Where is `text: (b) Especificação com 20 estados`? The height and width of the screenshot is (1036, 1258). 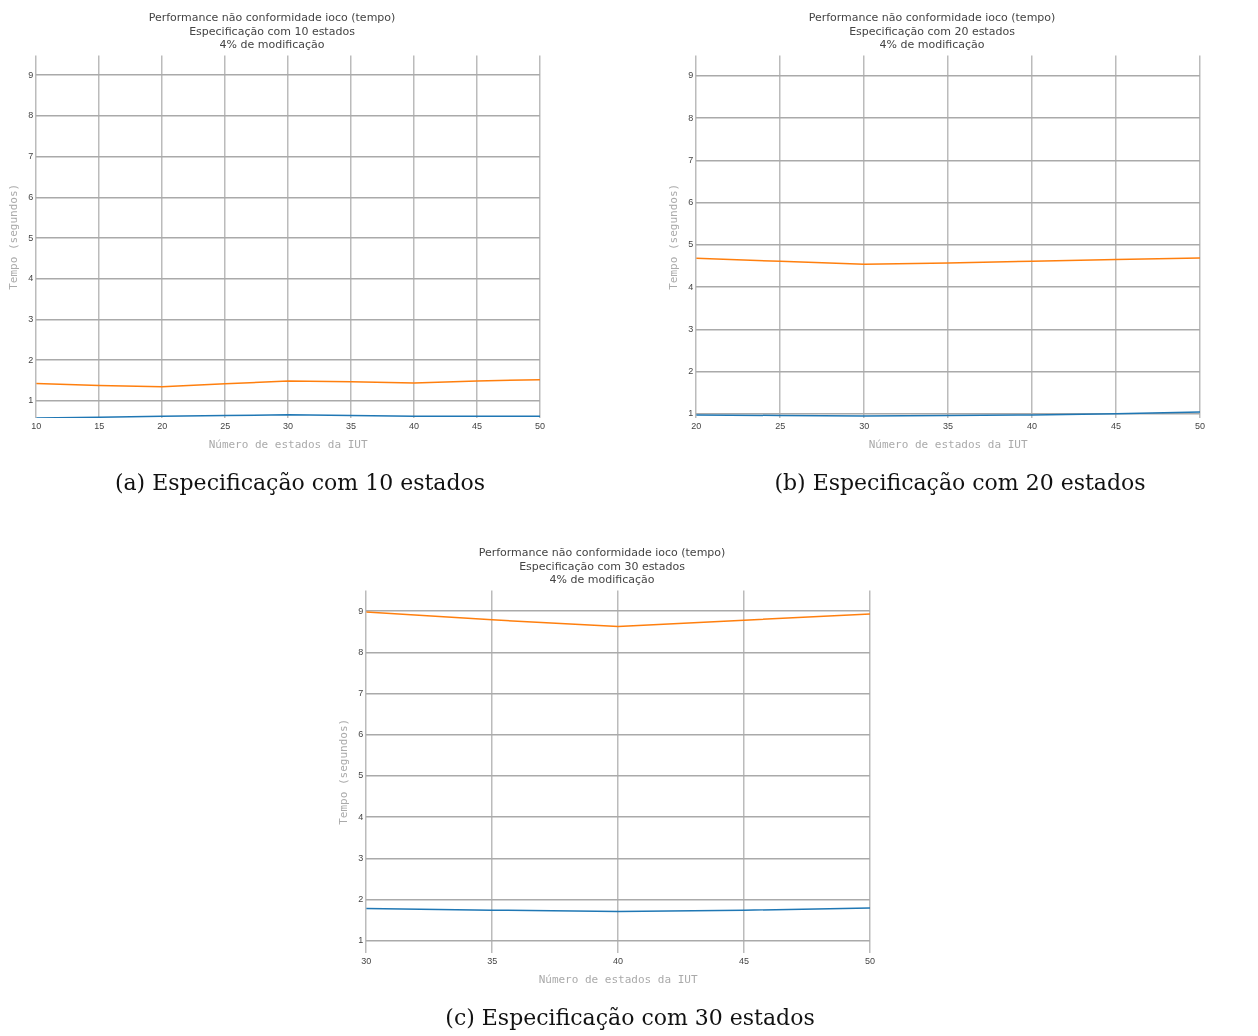
text: (b) Especificação com 20 estados is located at coordinates (960, 482).